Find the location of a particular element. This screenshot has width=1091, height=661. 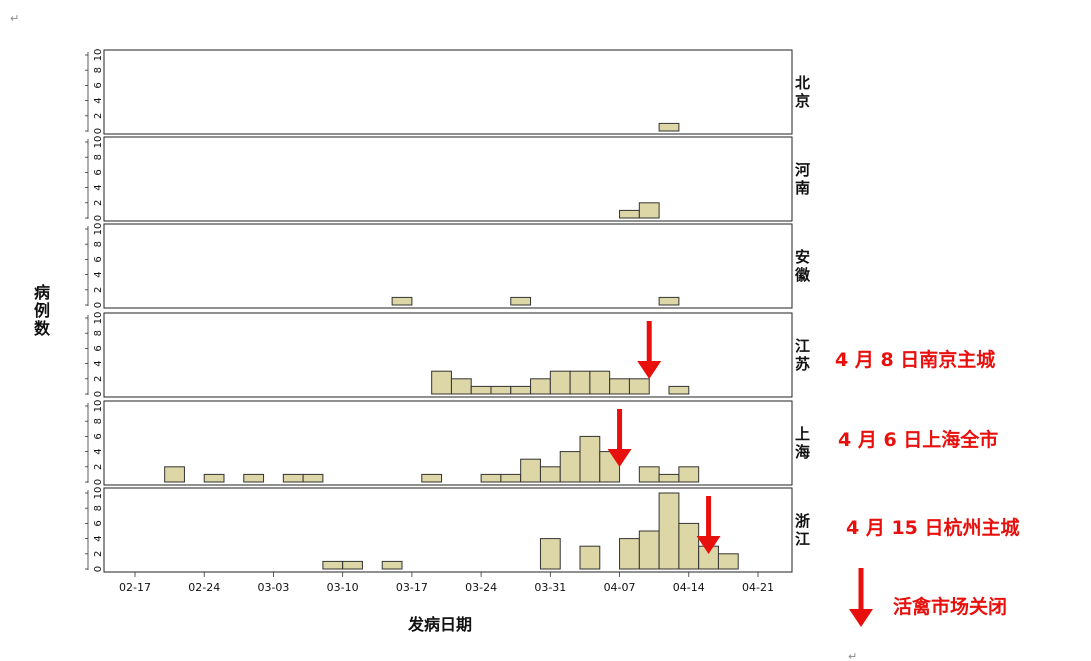

annotation-label: 4 月 15 日杭州主城 is located at coordinates (933, 527).